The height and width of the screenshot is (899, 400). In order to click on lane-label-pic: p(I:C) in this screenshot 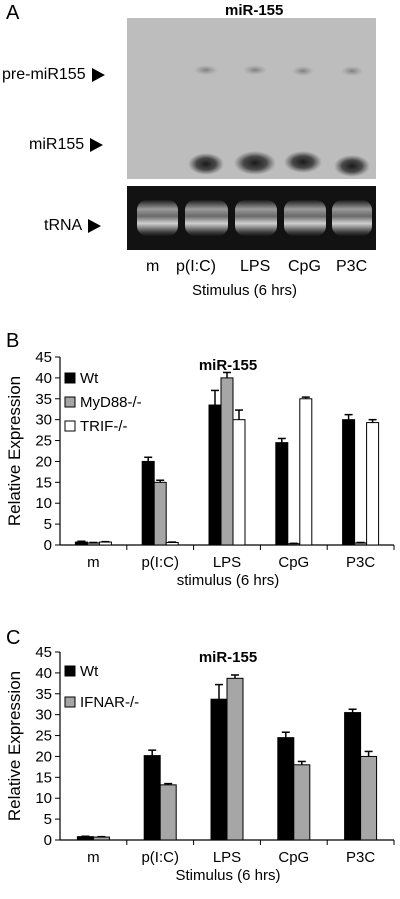, I will do `click(196, 266)`.